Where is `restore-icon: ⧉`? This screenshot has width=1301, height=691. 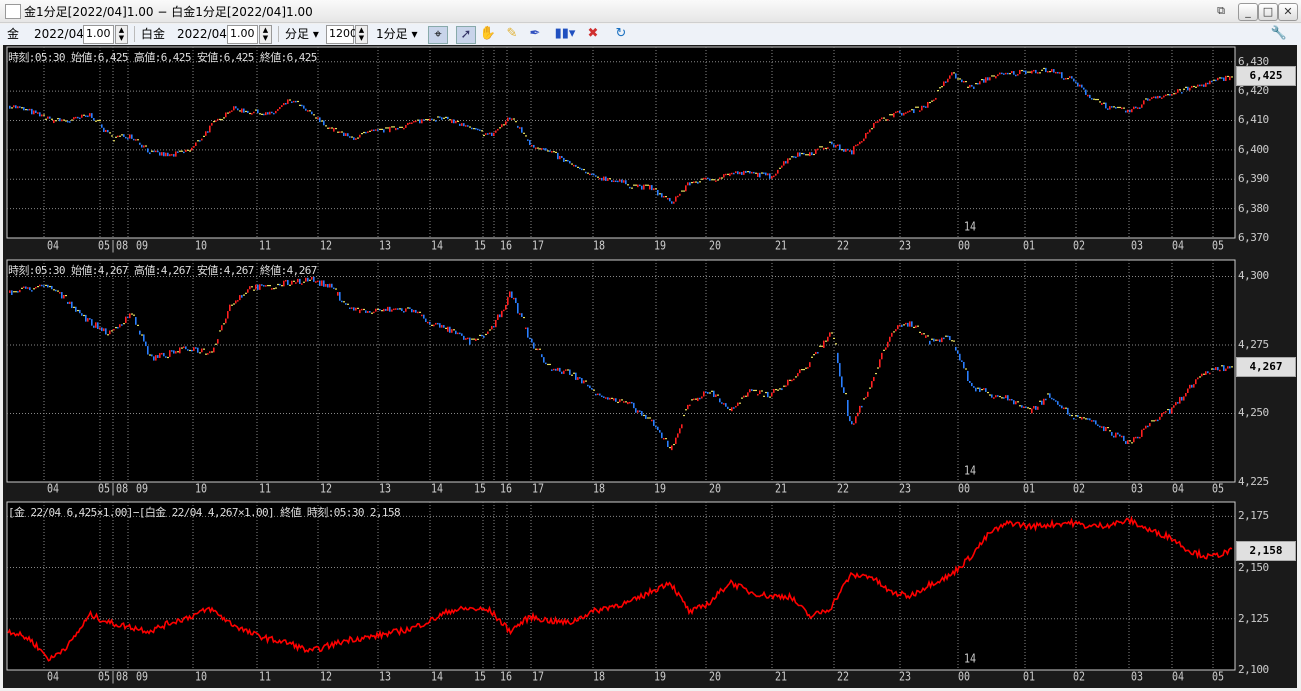
restore-icon: ⧉ is located at coordinates (1221, 10).